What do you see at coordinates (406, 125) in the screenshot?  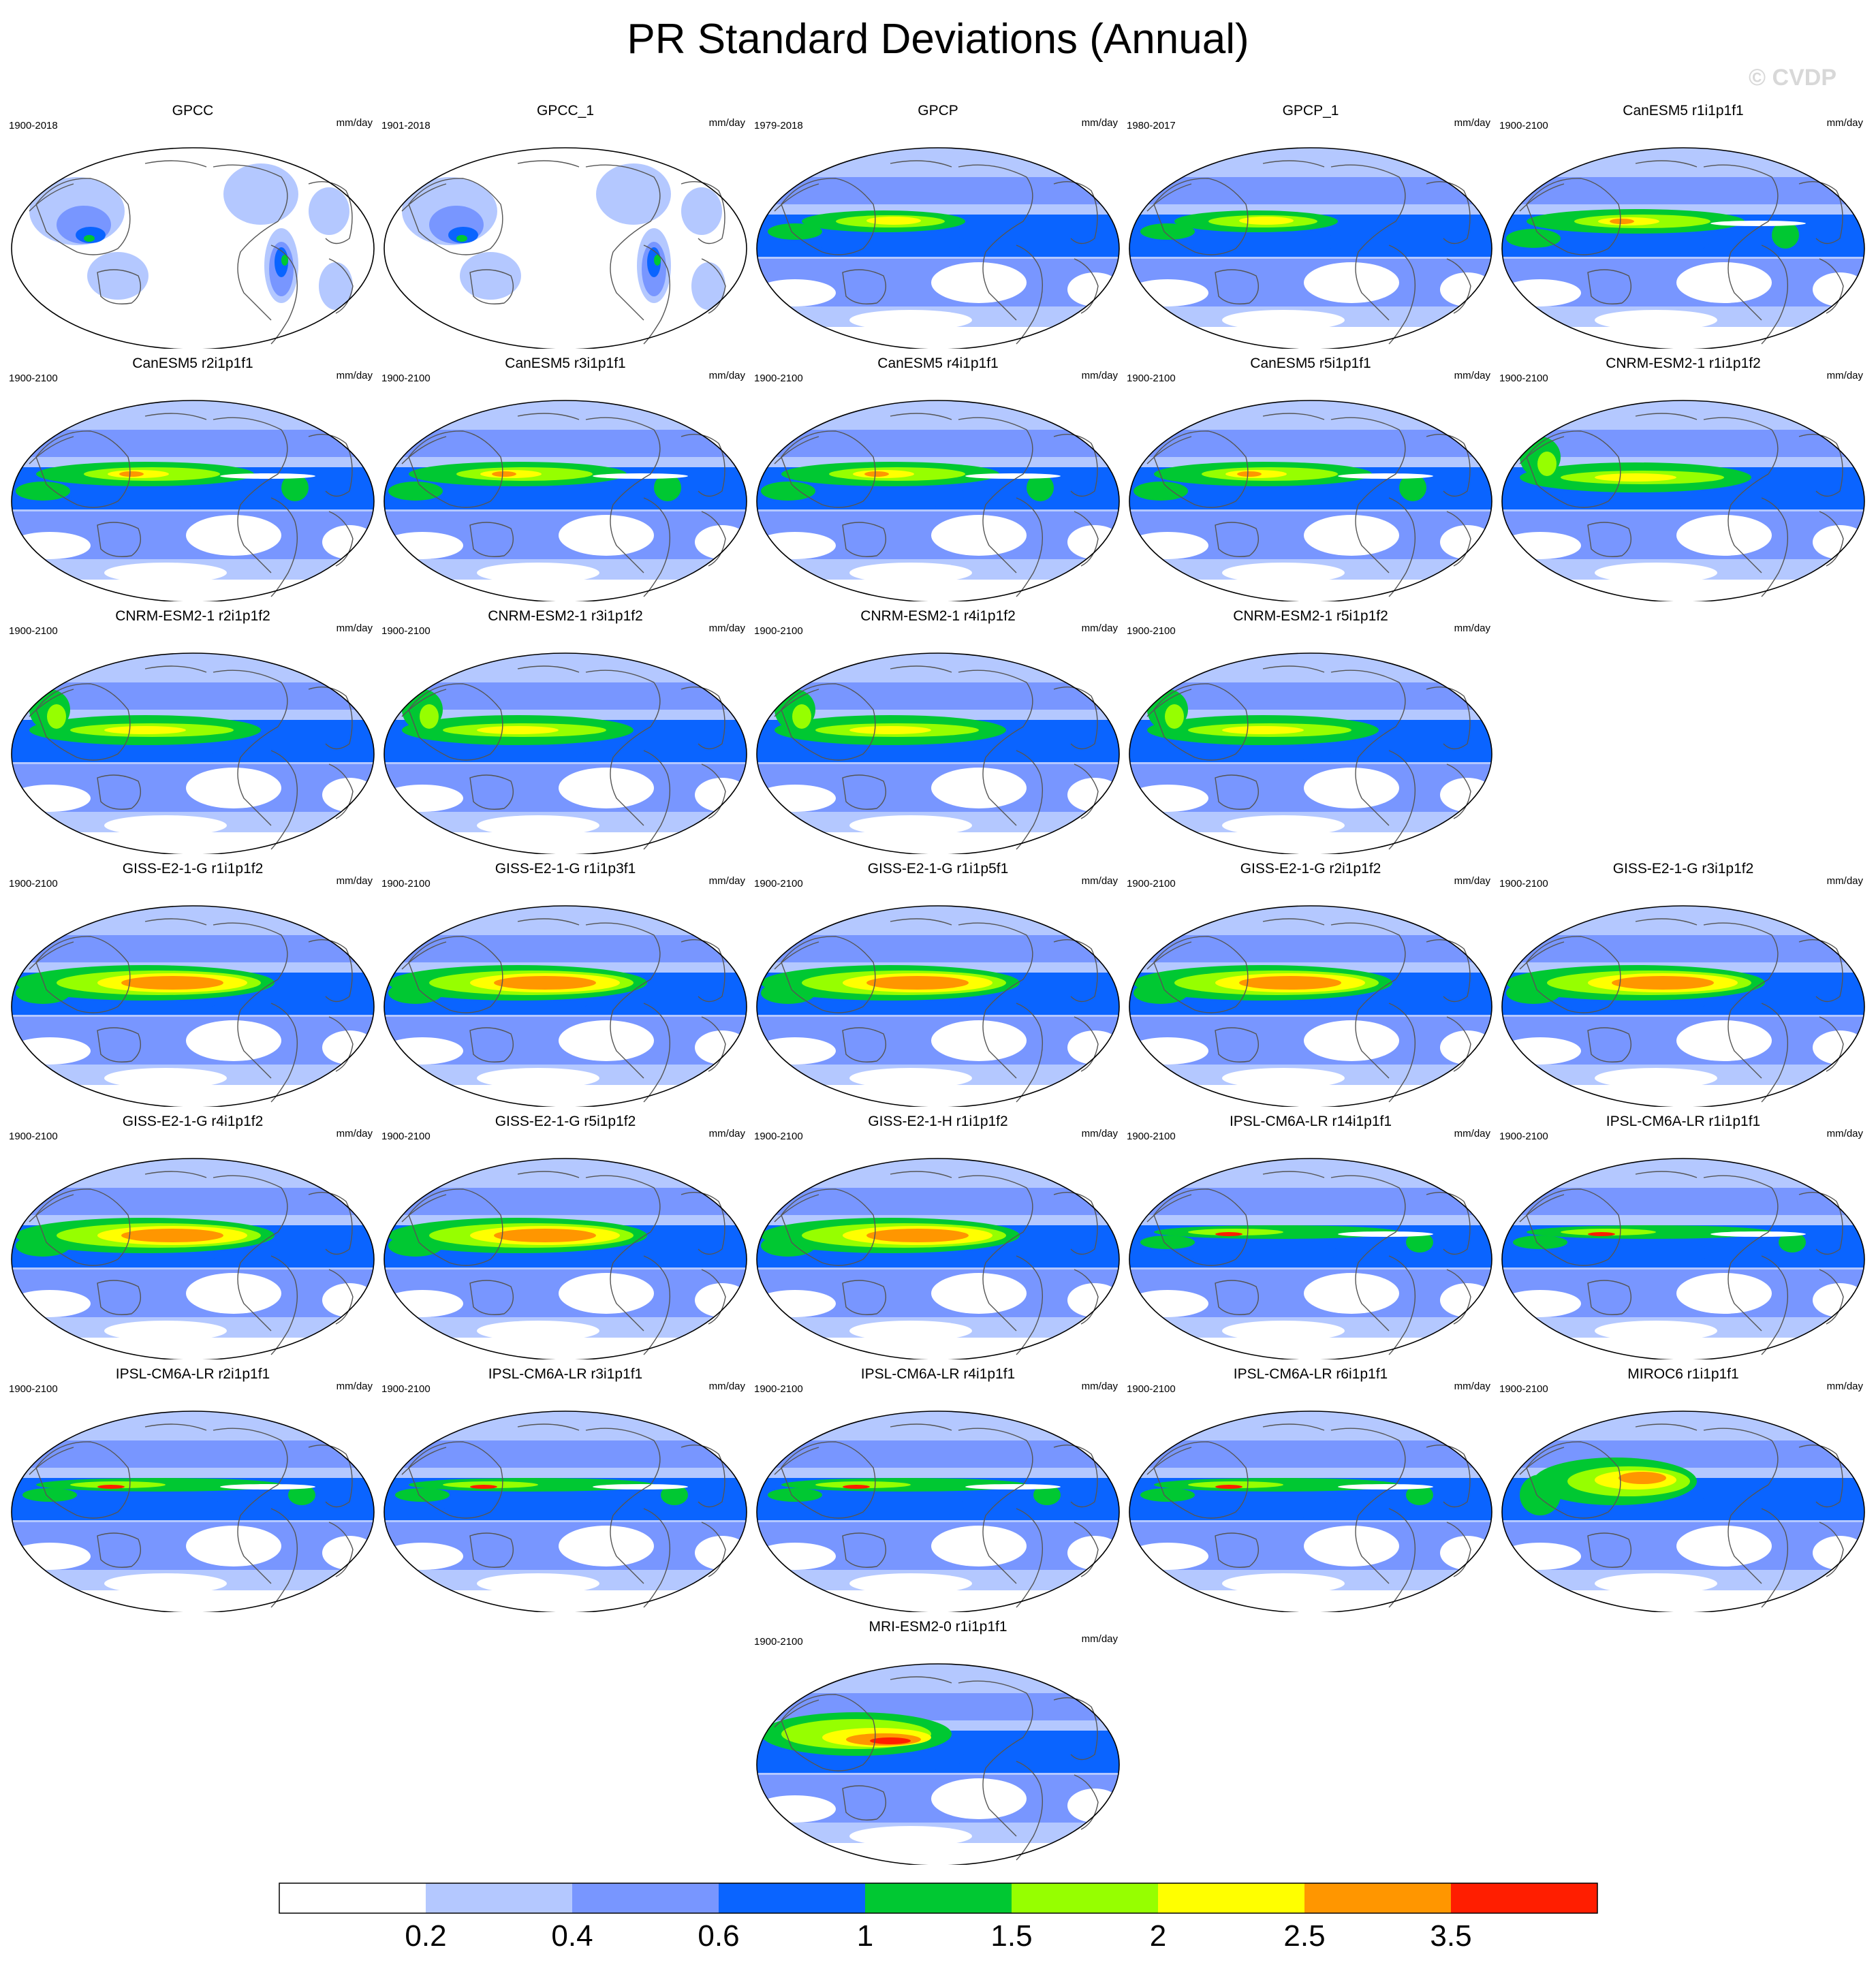 I see `panel-period: 1901-2018` at bounding box center [406, 125].